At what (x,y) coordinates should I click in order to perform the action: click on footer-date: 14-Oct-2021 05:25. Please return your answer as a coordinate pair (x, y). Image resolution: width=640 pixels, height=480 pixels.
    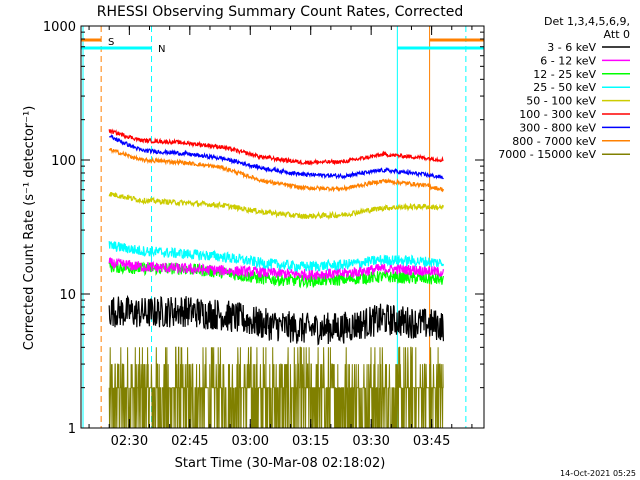
    Looking at the image, I should click on (598, 473).